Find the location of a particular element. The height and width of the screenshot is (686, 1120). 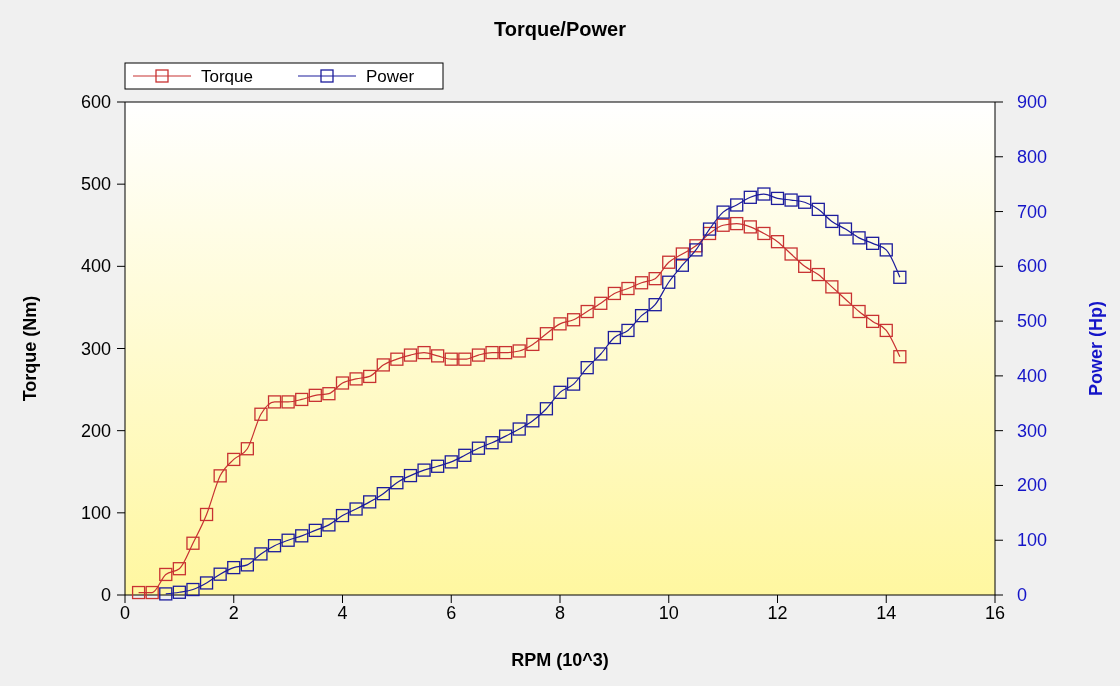

y-tick-label: 300 is located at coordinates (95, 348).